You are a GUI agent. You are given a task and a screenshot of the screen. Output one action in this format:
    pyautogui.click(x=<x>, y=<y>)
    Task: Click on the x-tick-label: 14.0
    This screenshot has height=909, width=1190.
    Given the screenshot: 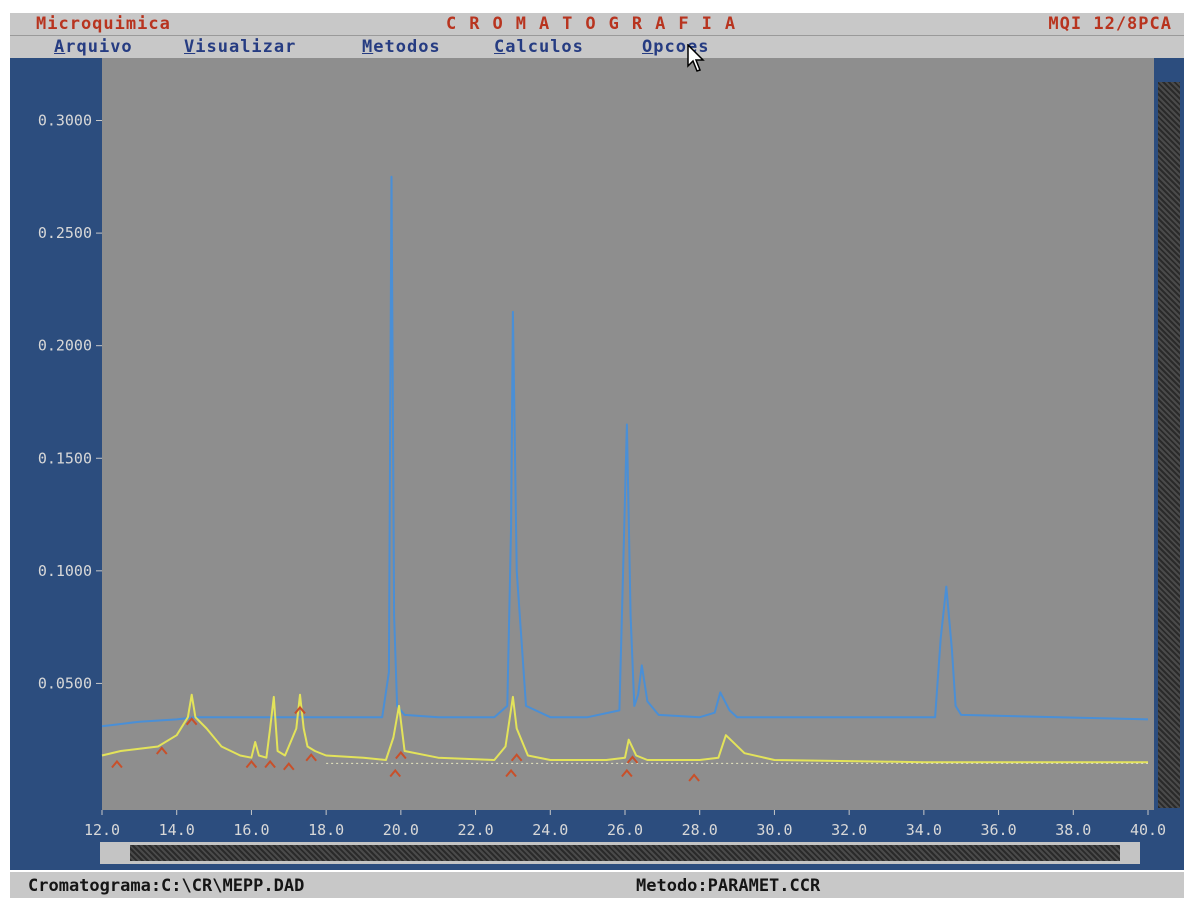 What is the action you would take?
    pyautogui.click(x=177, y=830)
    